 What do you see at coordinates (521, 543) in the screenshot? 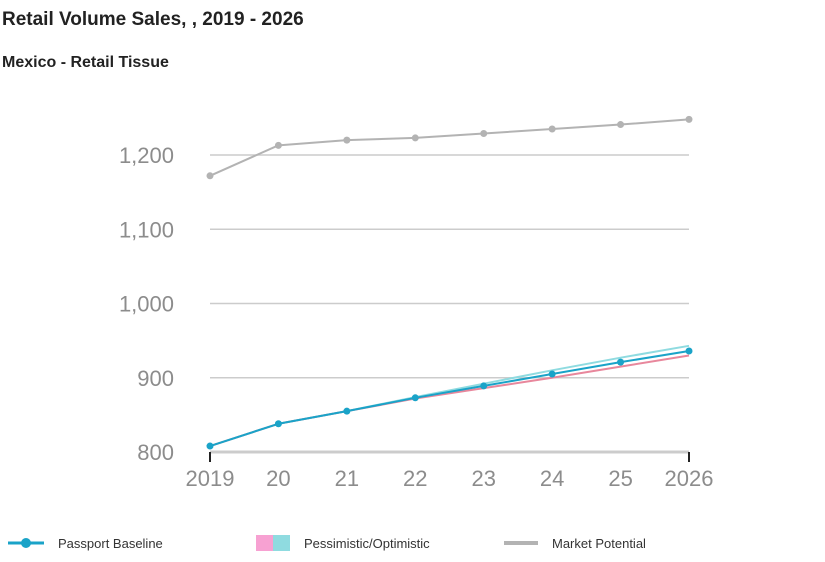
I see `market-line-icon` at bounding box center [521, 543].